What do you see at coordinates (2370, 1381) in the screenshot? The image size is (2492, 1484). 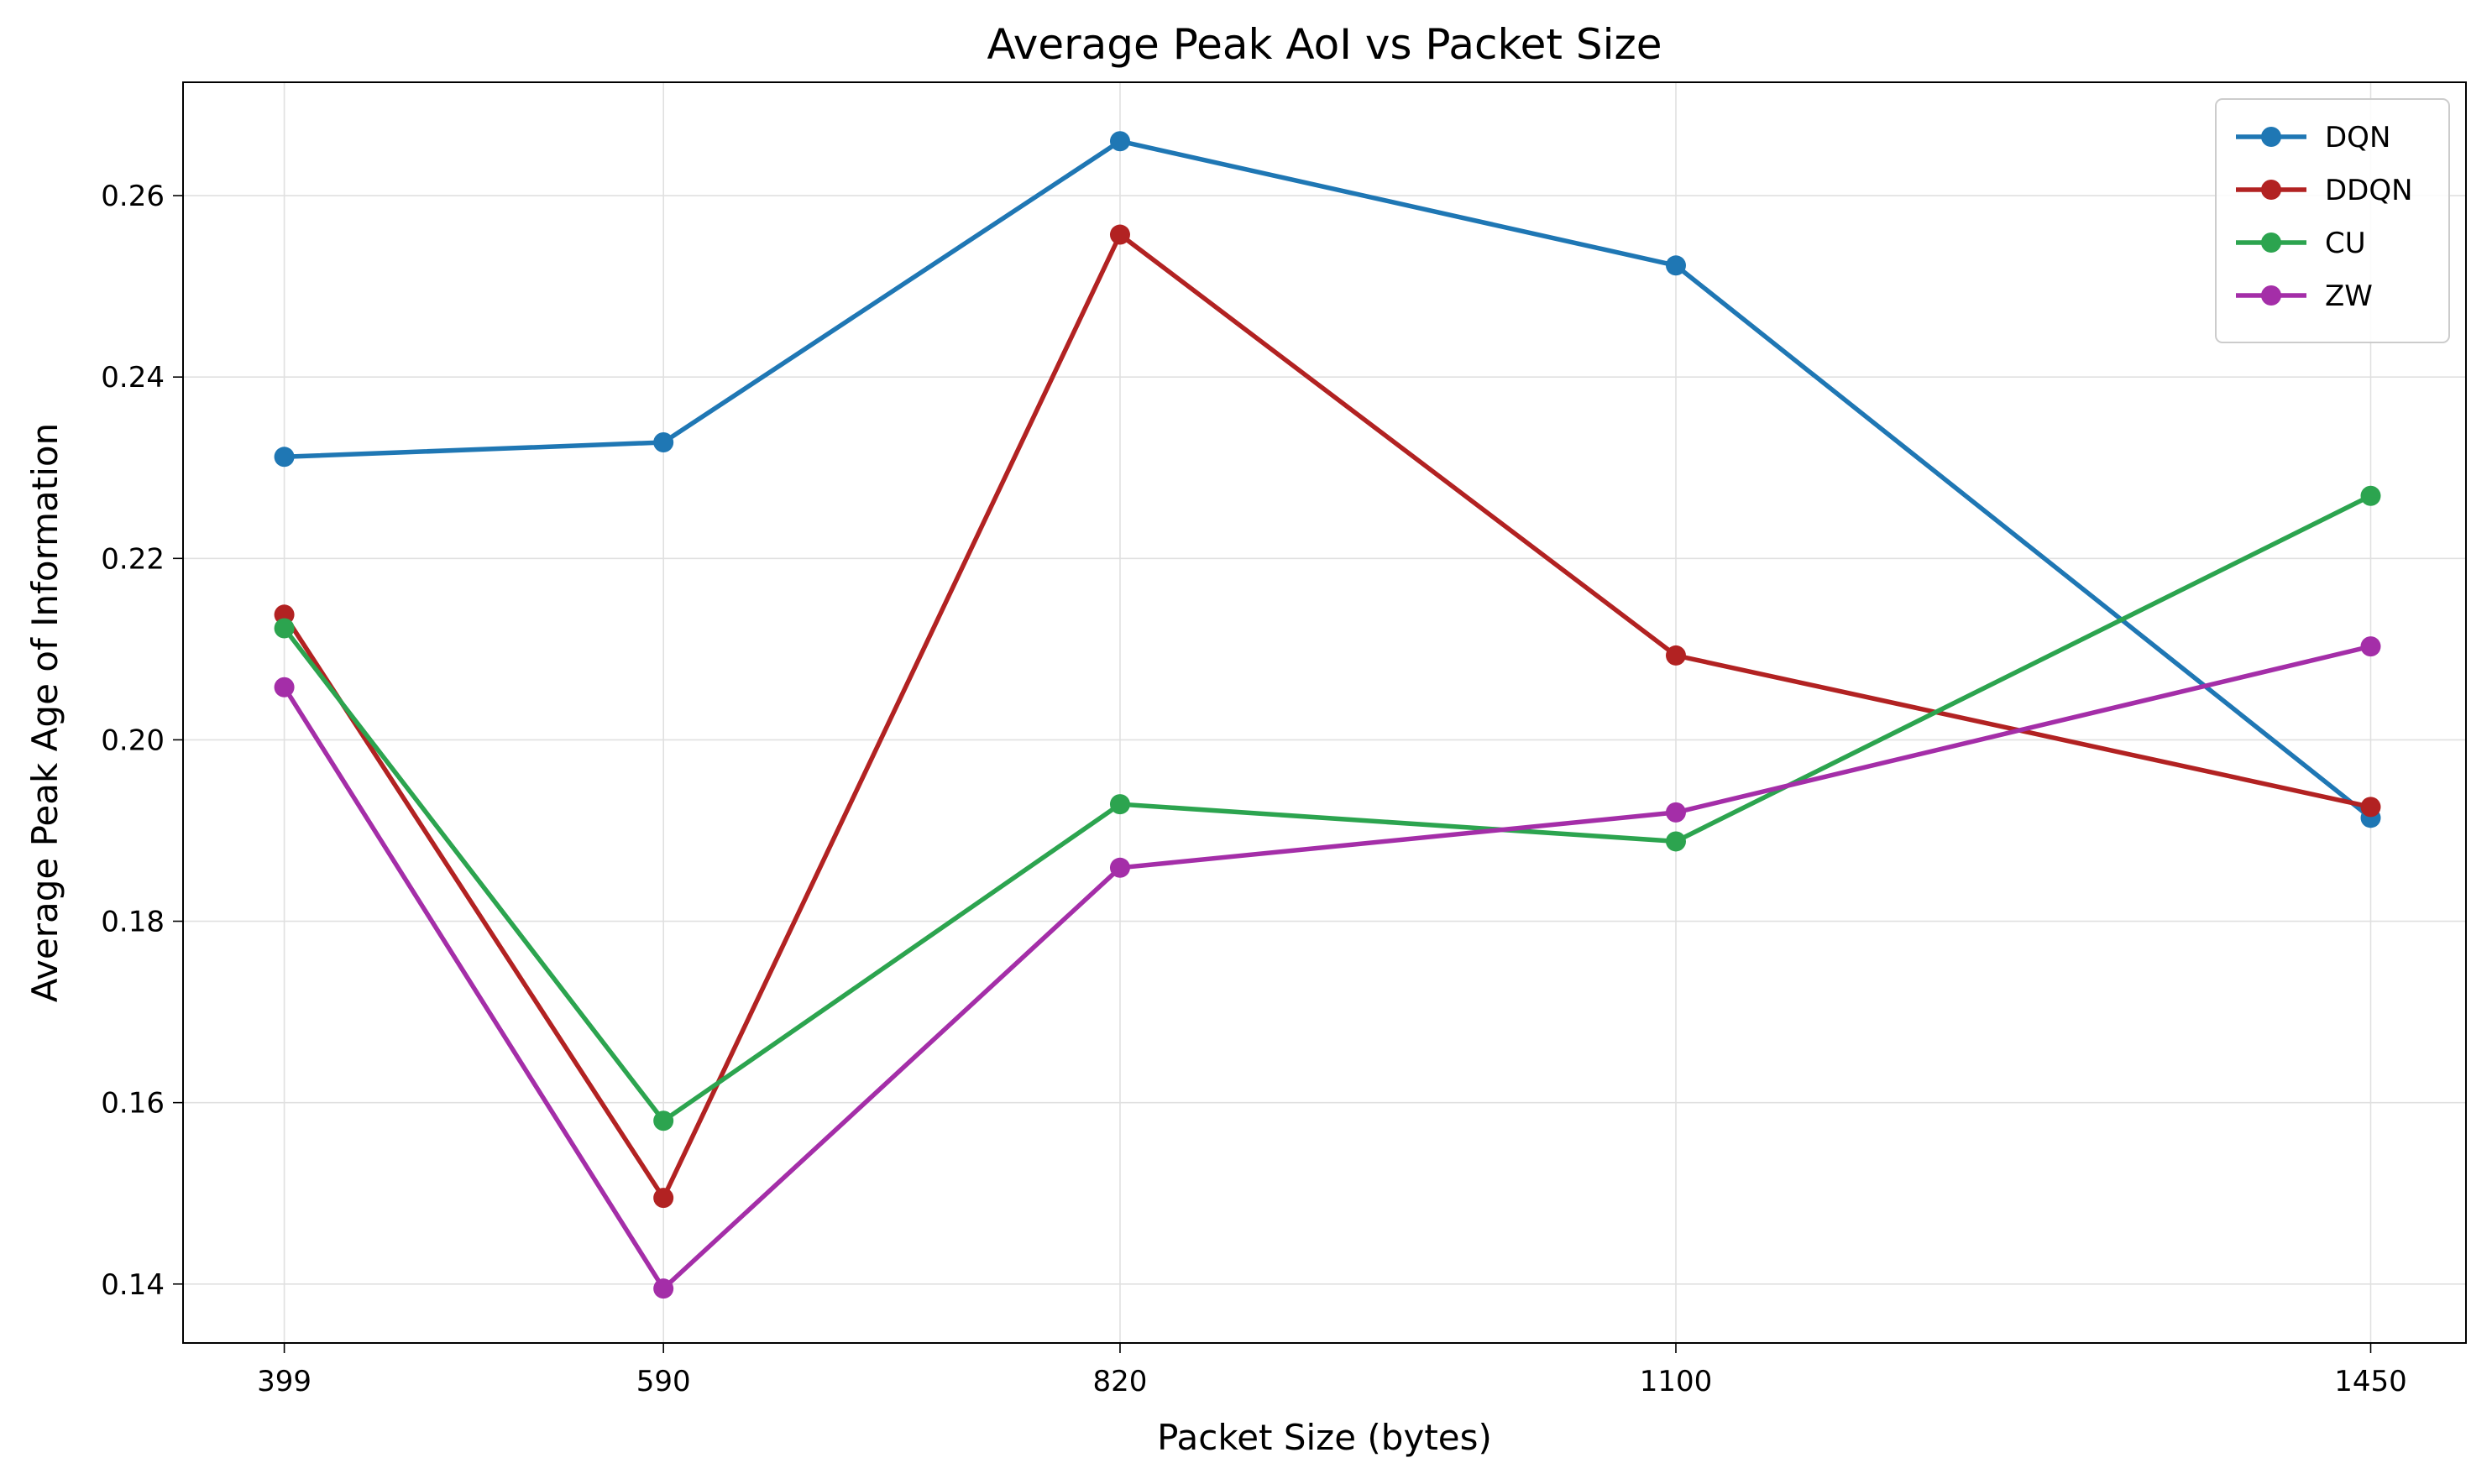 I see `x-tick-label: 1450` at bounding box center [2370, 1381].